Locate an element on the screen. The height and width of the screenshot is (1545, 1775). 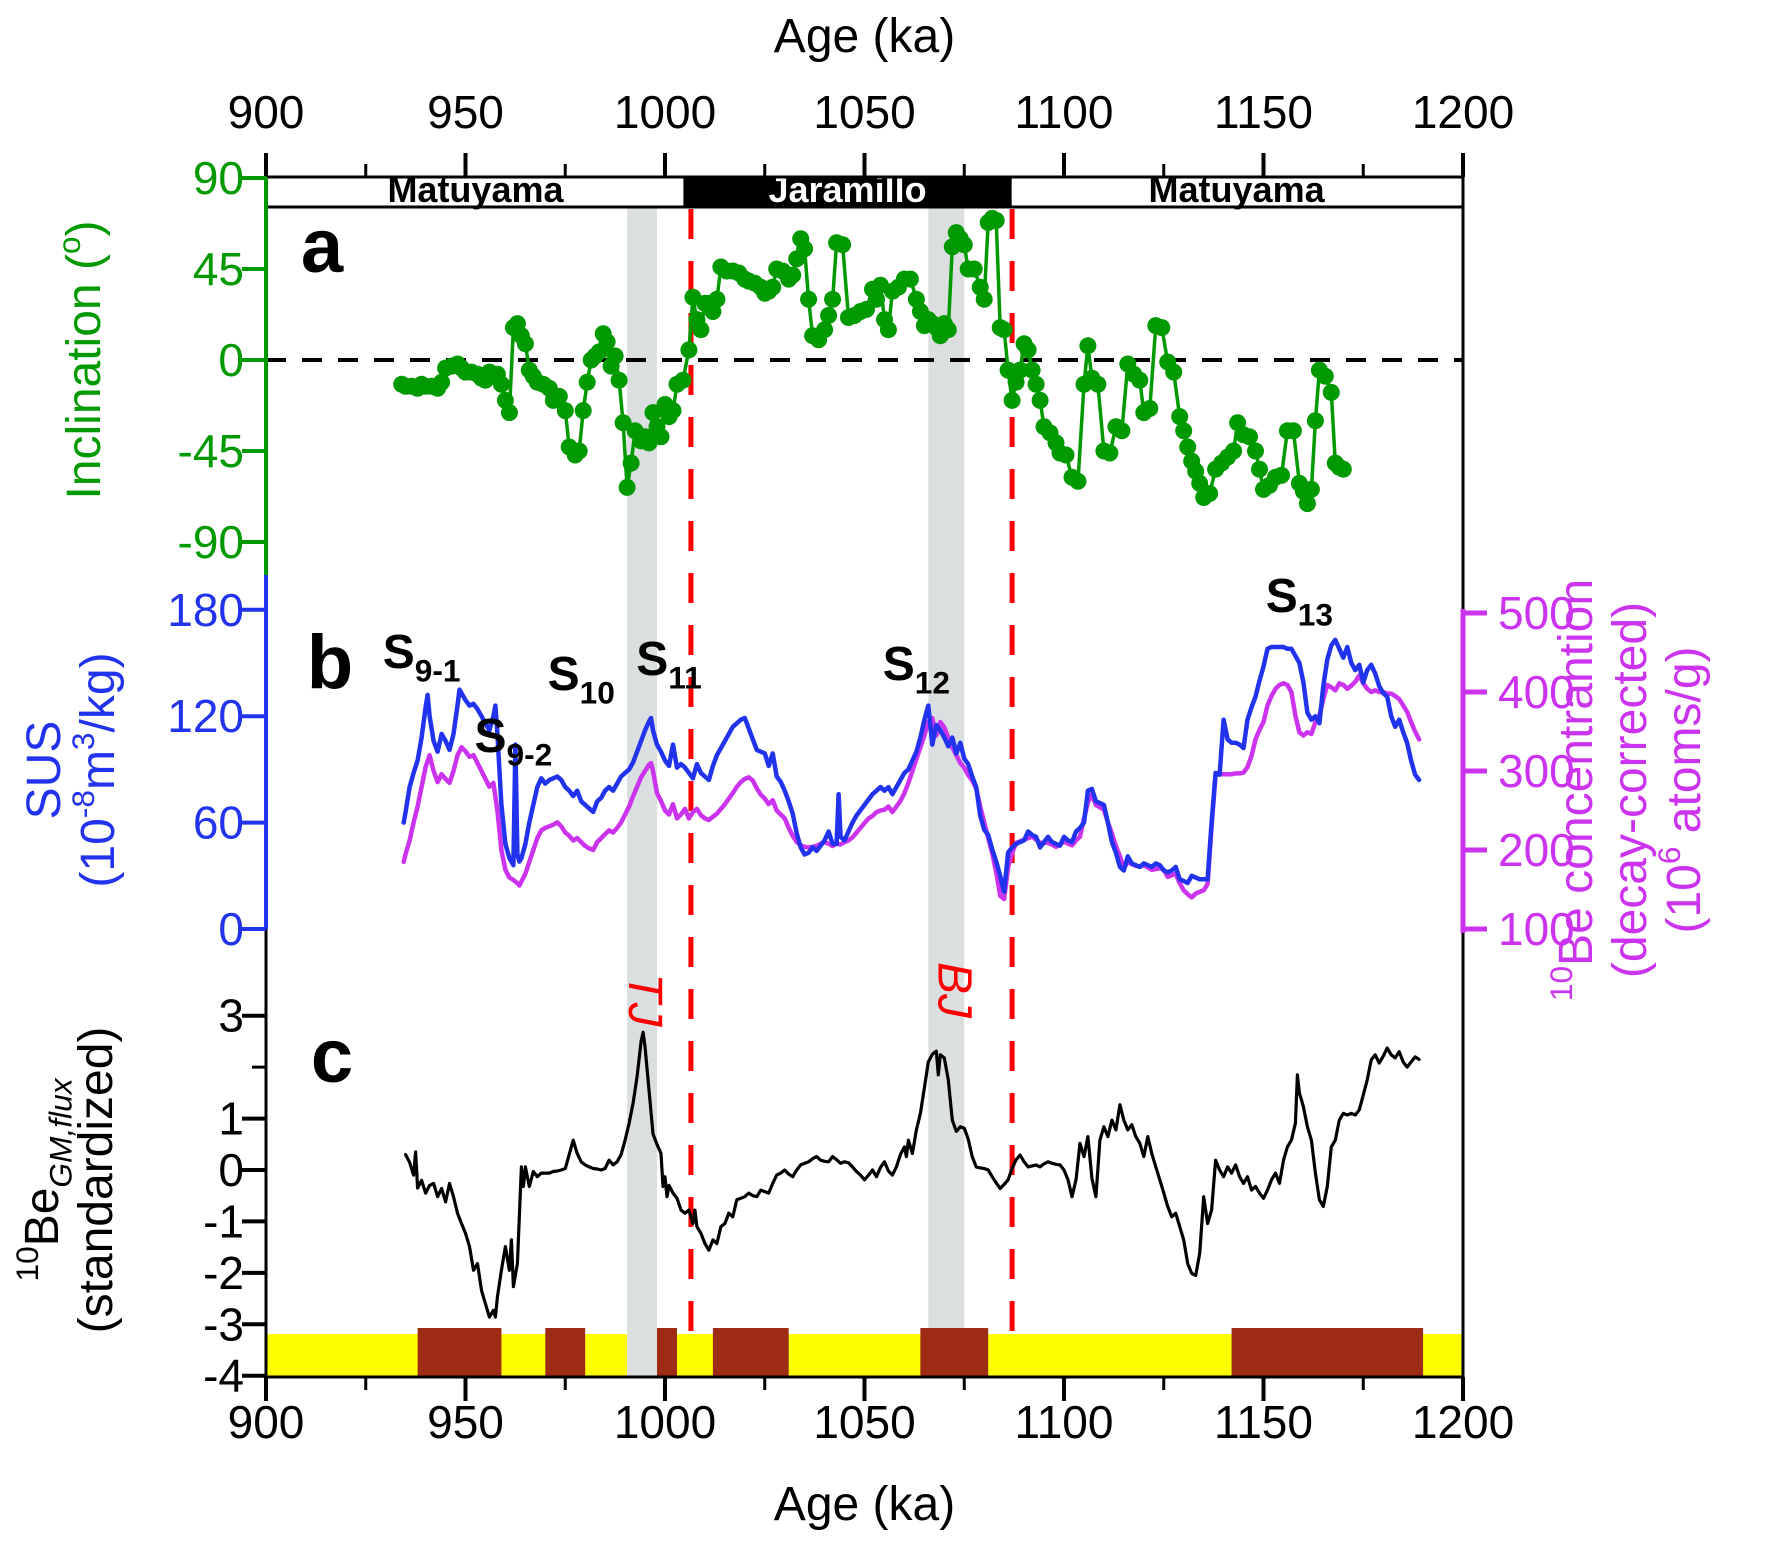
flux-axis-title-line2-part: (standardized) is located at coordinates (96, 1180).